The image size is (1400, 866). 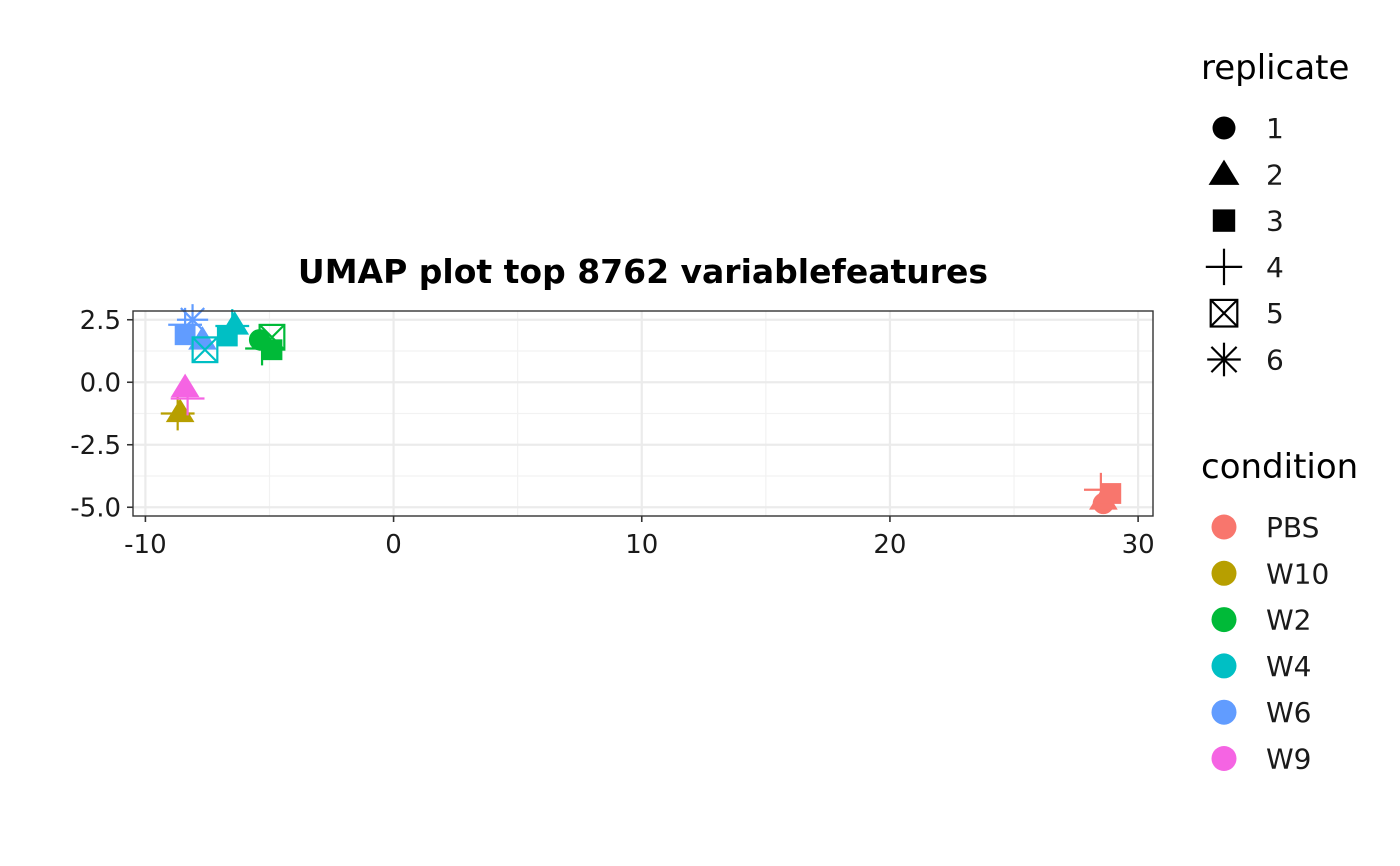 I want to click on legend-condition-title: condition, so click(x=1279, y=467).